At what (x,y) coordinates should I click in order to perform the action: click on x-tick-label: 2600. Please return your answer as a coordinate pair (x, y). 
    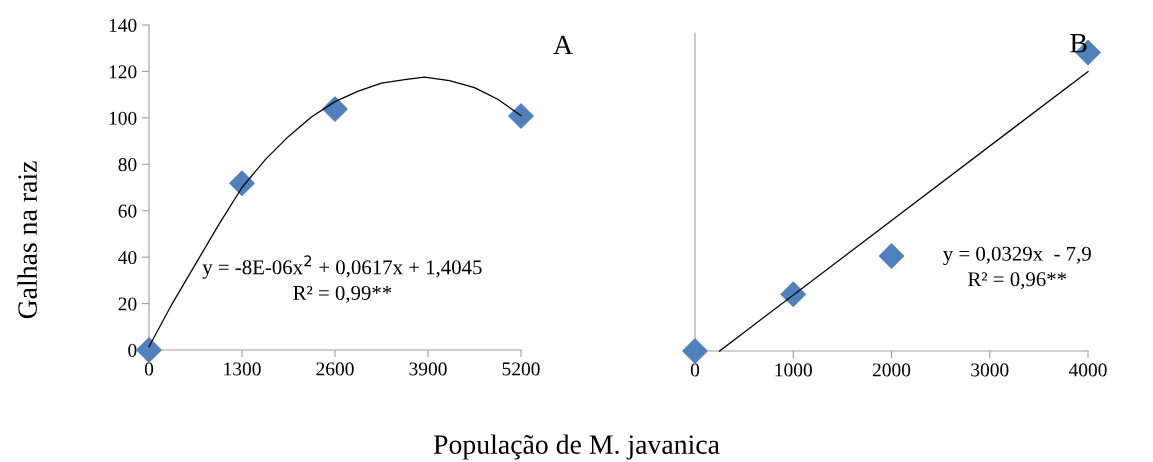
    Looking at the image, I should click on (335, 369).